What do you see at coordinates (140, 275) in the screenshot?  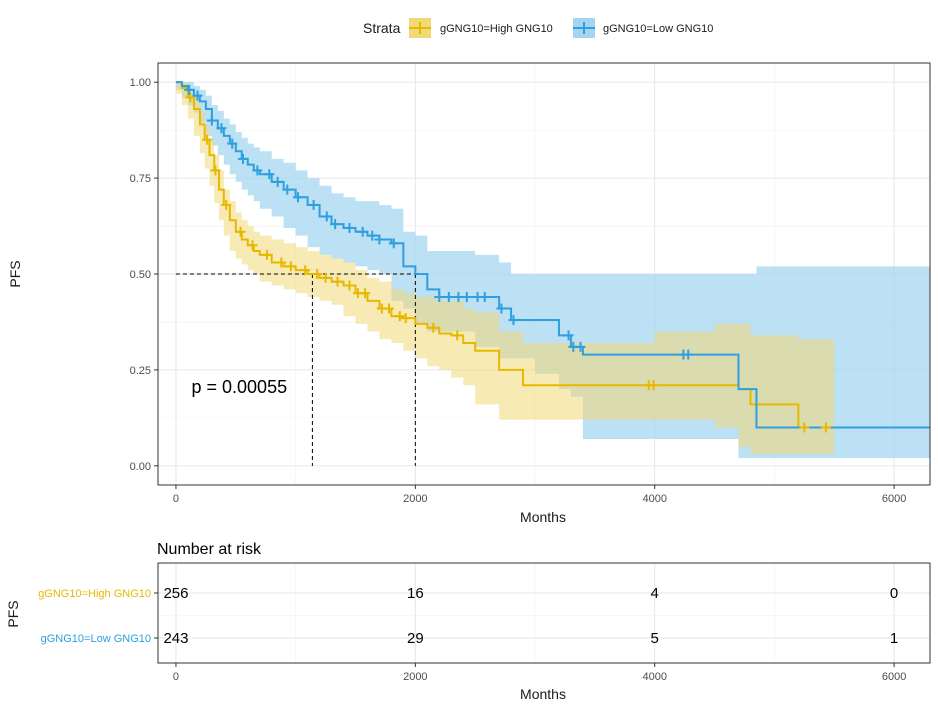 I see `y-tick-label: 0.50` at bounding box center [140, 275].